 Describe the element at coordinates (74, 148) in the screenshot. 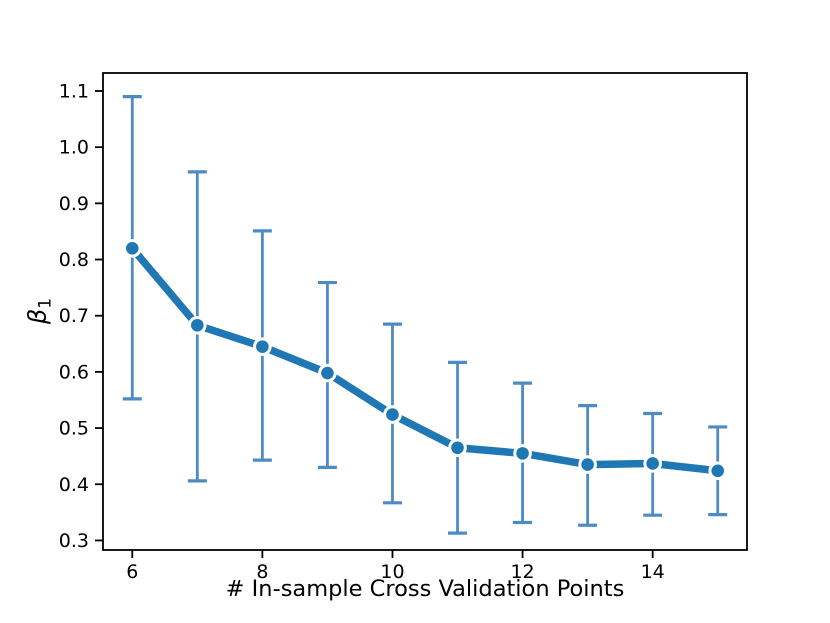

I see `y-tick-label: 1.0` at that location.